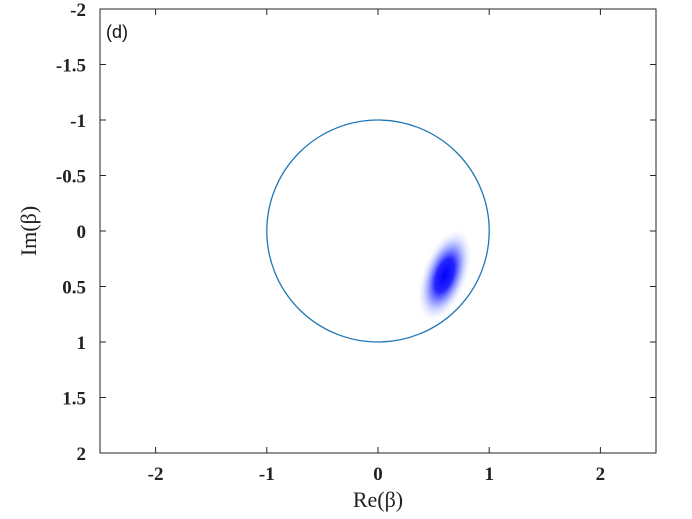  I want to click on y-tick-label: -1.5, so click(71, 66).